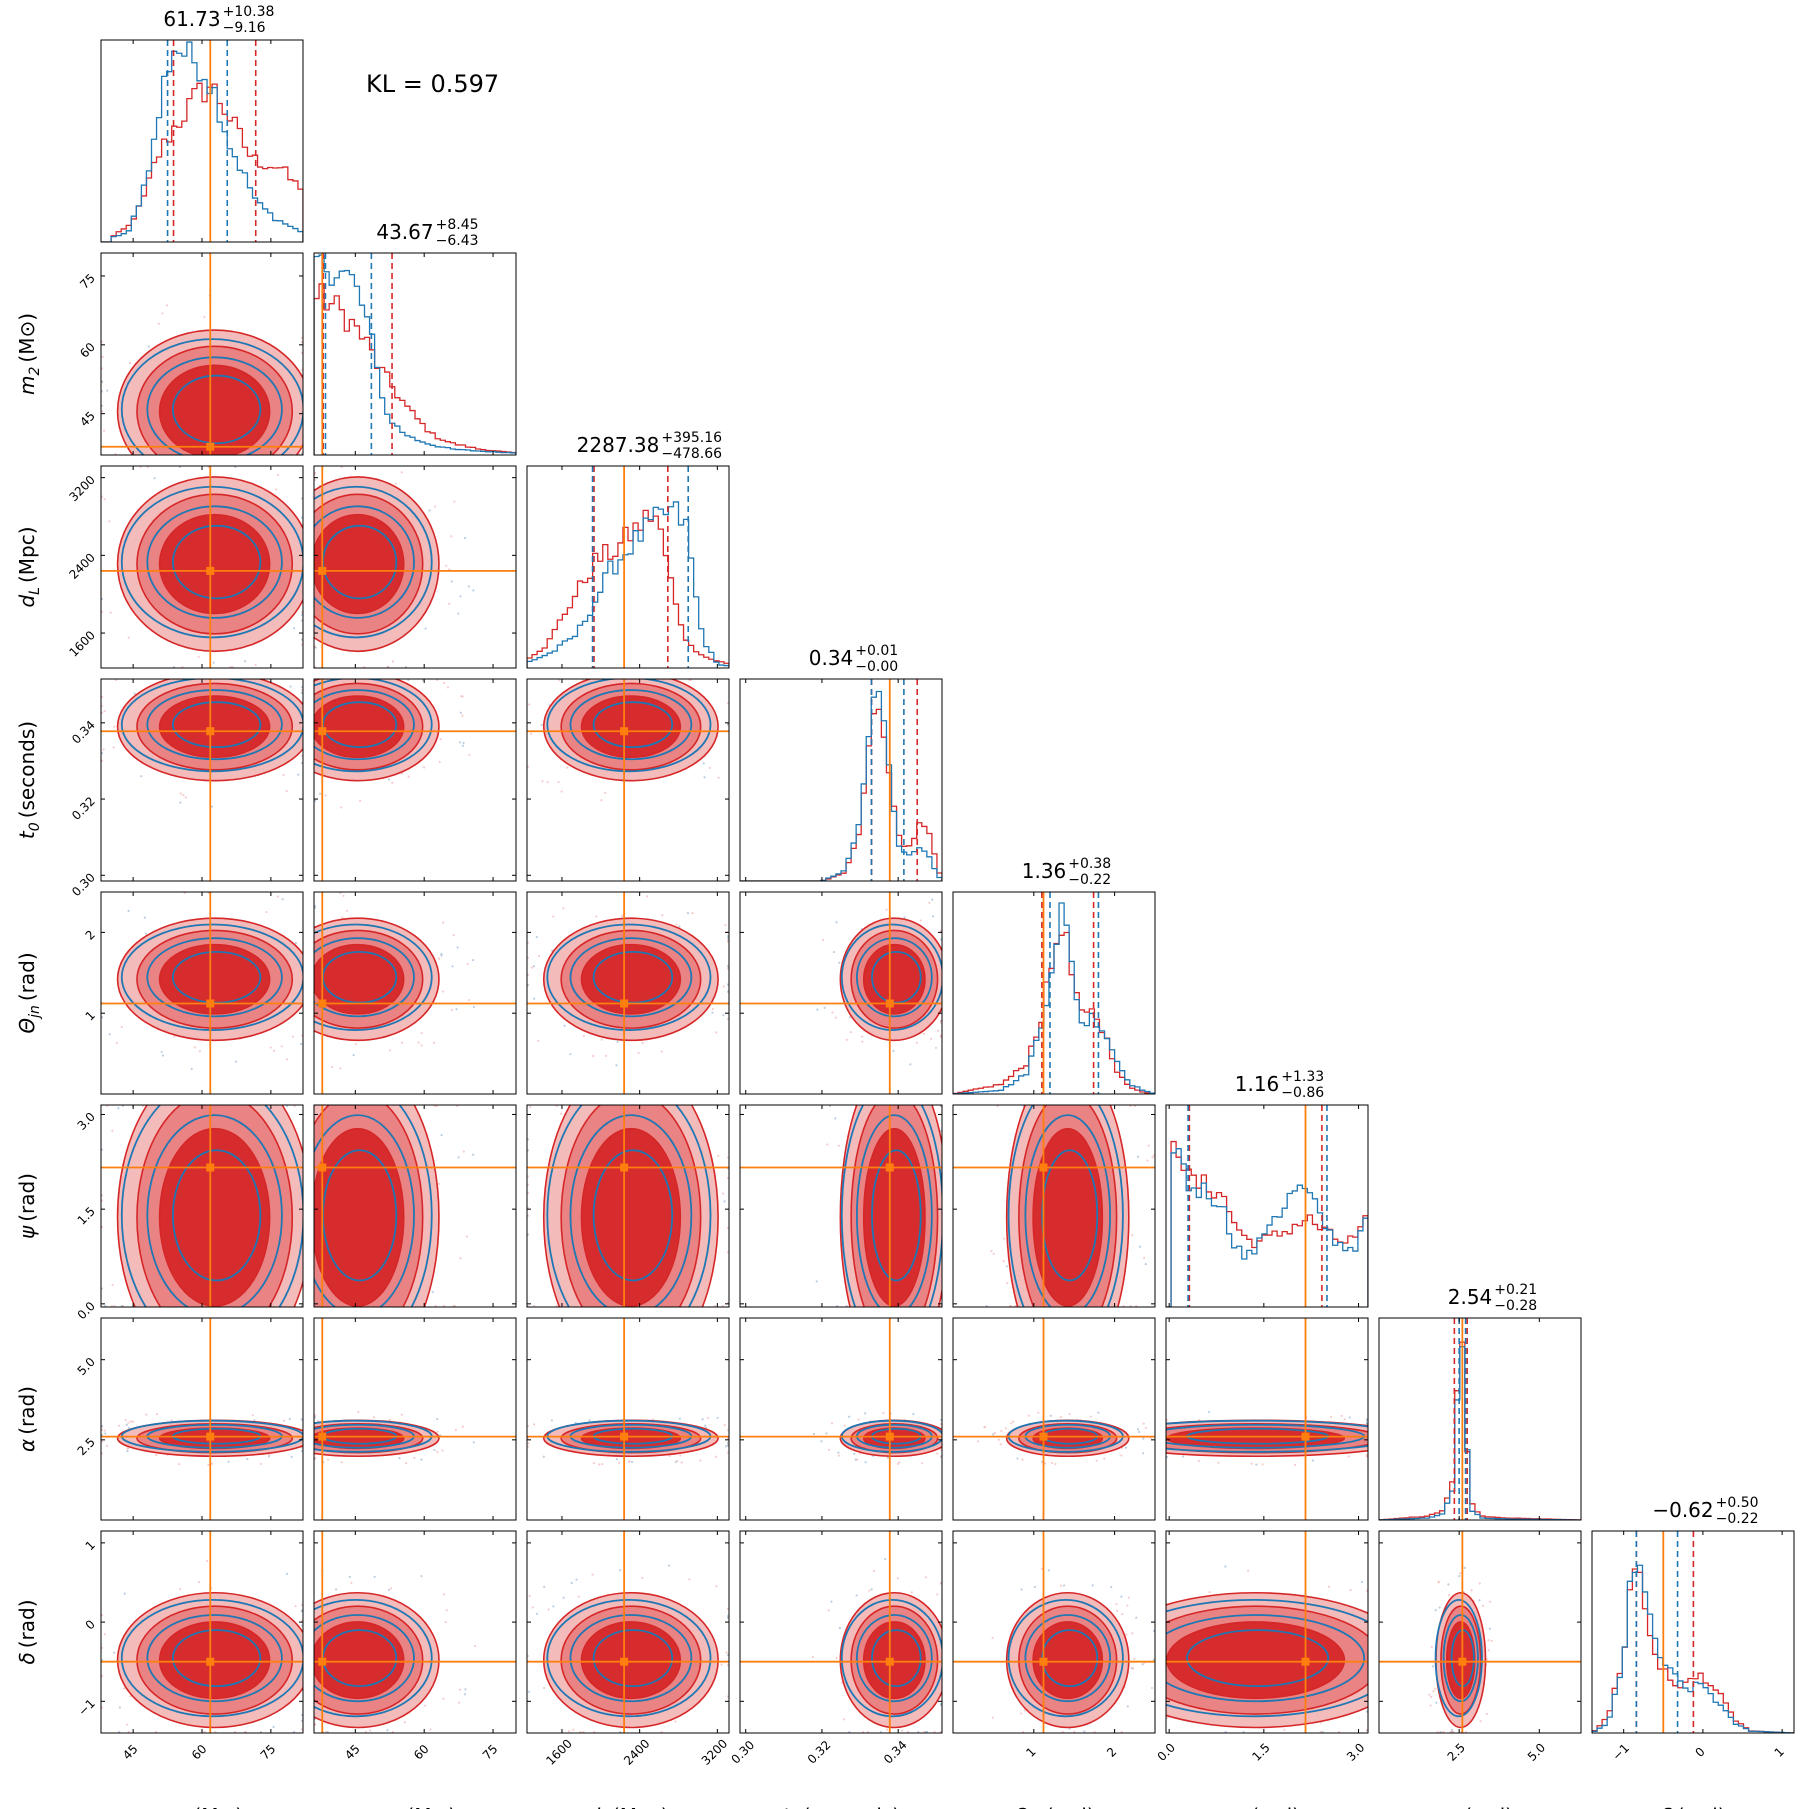 This screenshot has width=1809, height=1809. Describe the element at coordinates (90, 934) in the screenshot. I see `y-tick-thetajn-1: 2` at that location.